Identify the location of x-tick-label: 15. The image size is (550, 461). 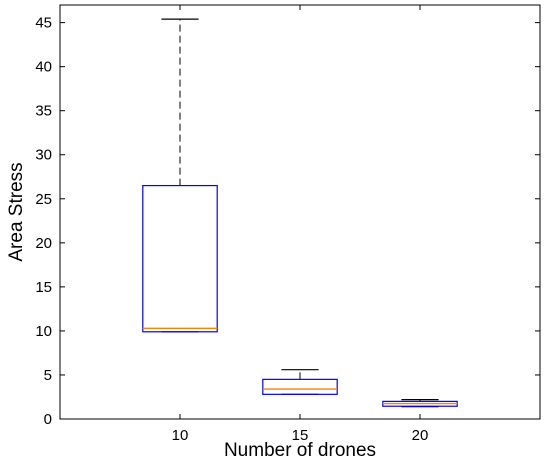
(300, 435).